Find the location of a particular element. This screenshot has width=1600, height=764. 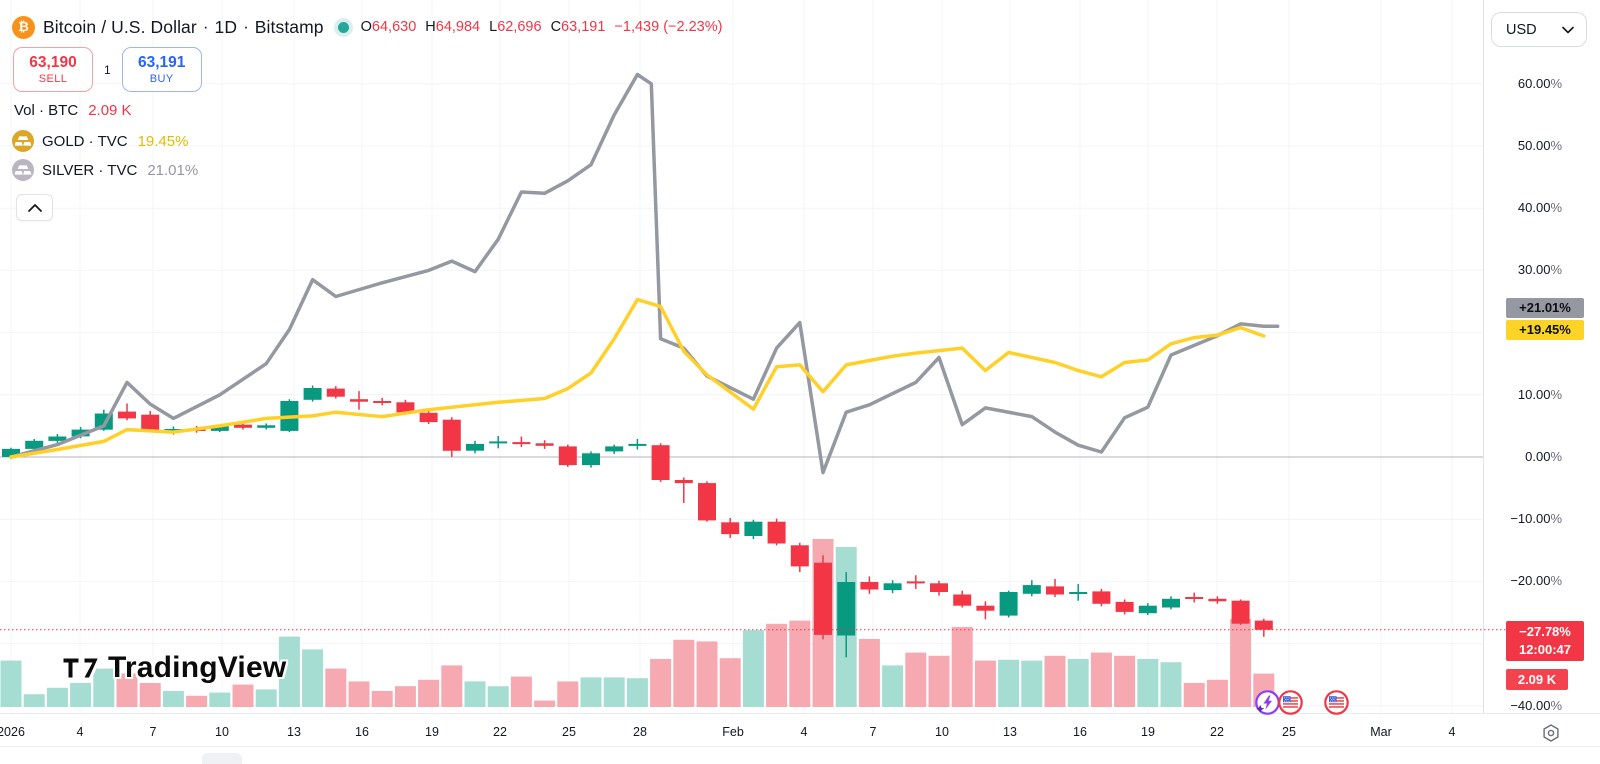

gold-price-tag: +19.45% is located at coordinates (1545, 330).